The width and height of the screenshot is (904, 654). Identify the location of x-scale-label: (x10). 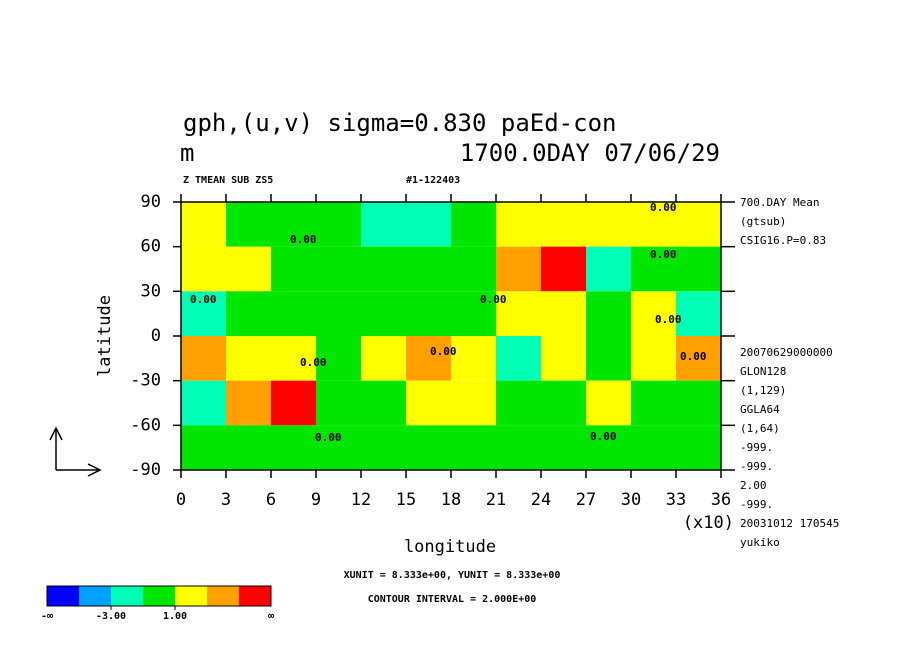
(708, 523).